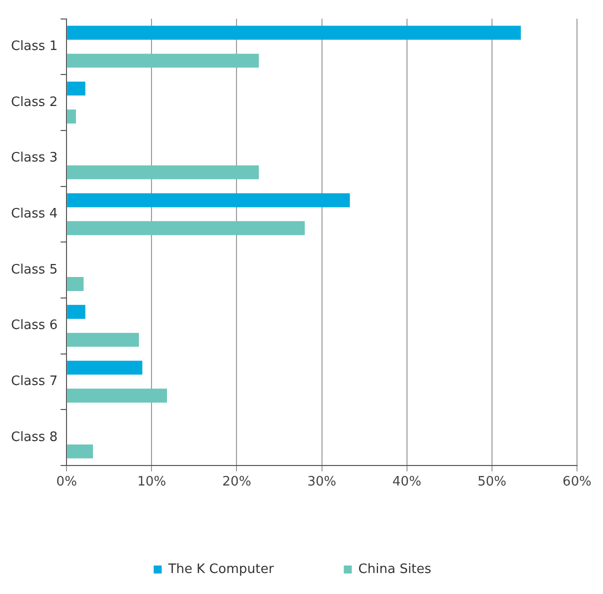 The image size is (603, 594). What do you see at coordinates (151, 482) in the screenshot?
I see `x-tick-label: 10%` at bounding box center [151, 482].